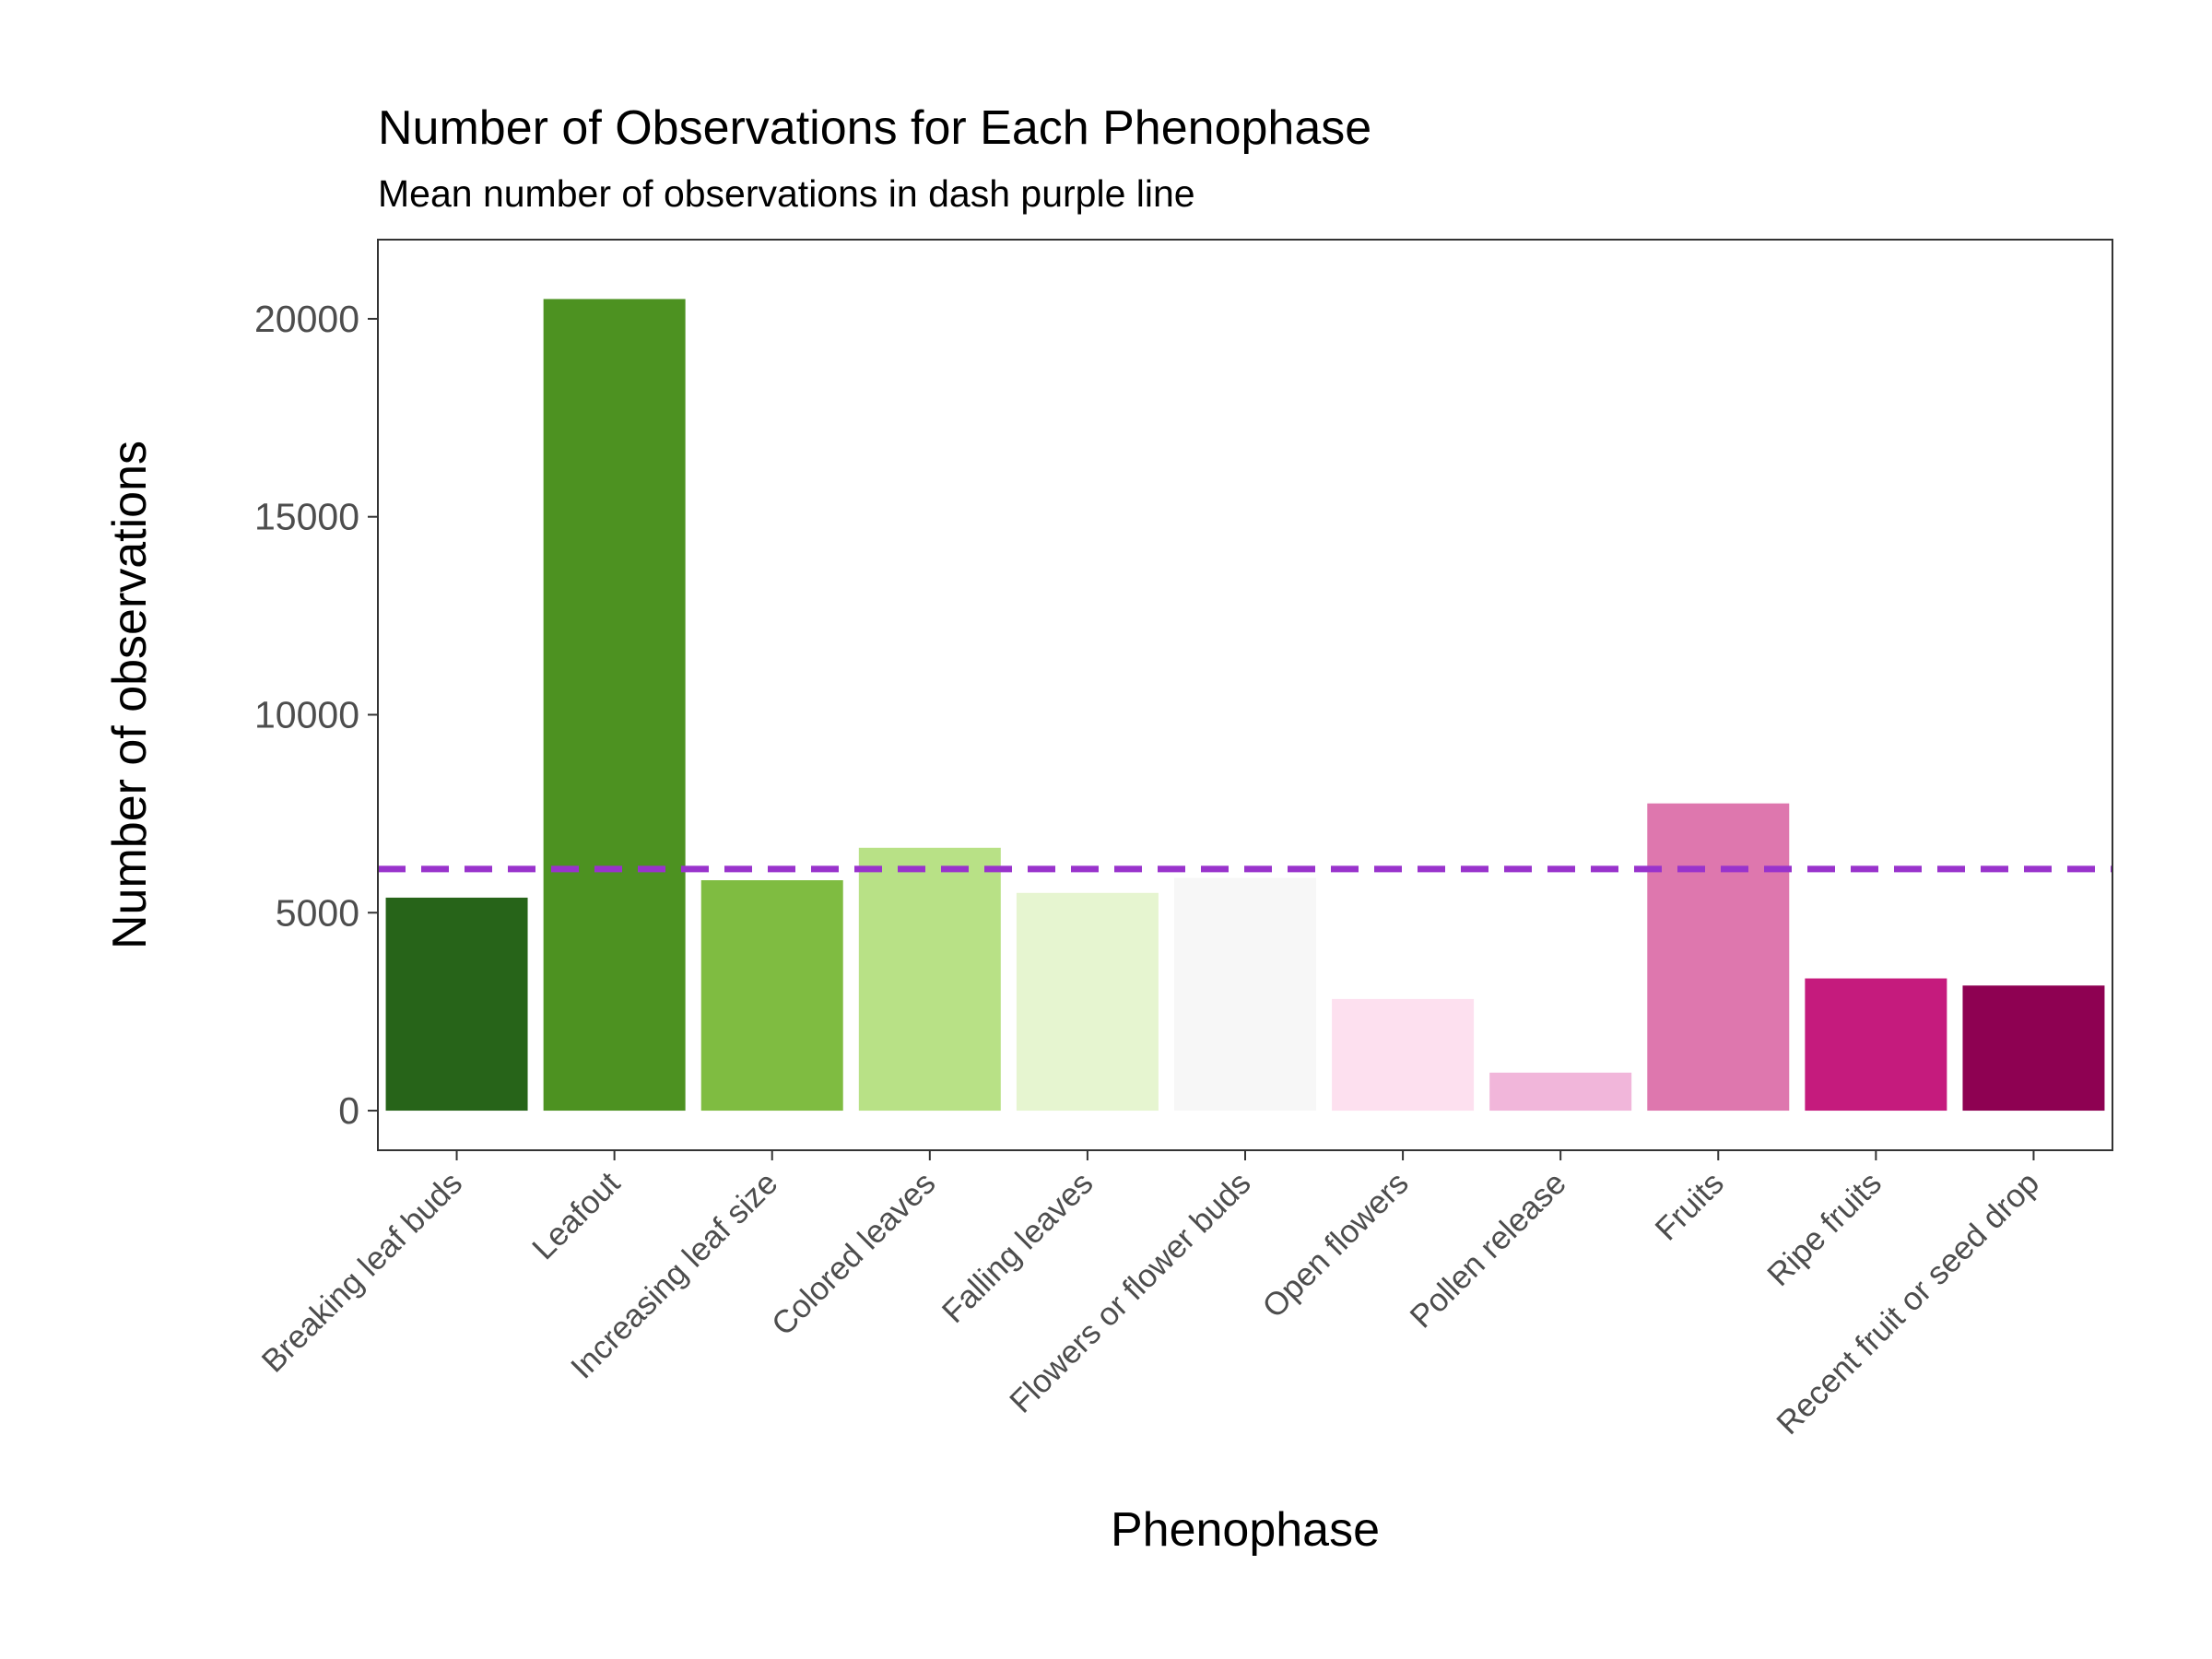  What do you see at coordinates (1487, 1250) in the screenshot?
I see `x-tick-label-7: Pollen release` at bounding box center [1487, 1250].